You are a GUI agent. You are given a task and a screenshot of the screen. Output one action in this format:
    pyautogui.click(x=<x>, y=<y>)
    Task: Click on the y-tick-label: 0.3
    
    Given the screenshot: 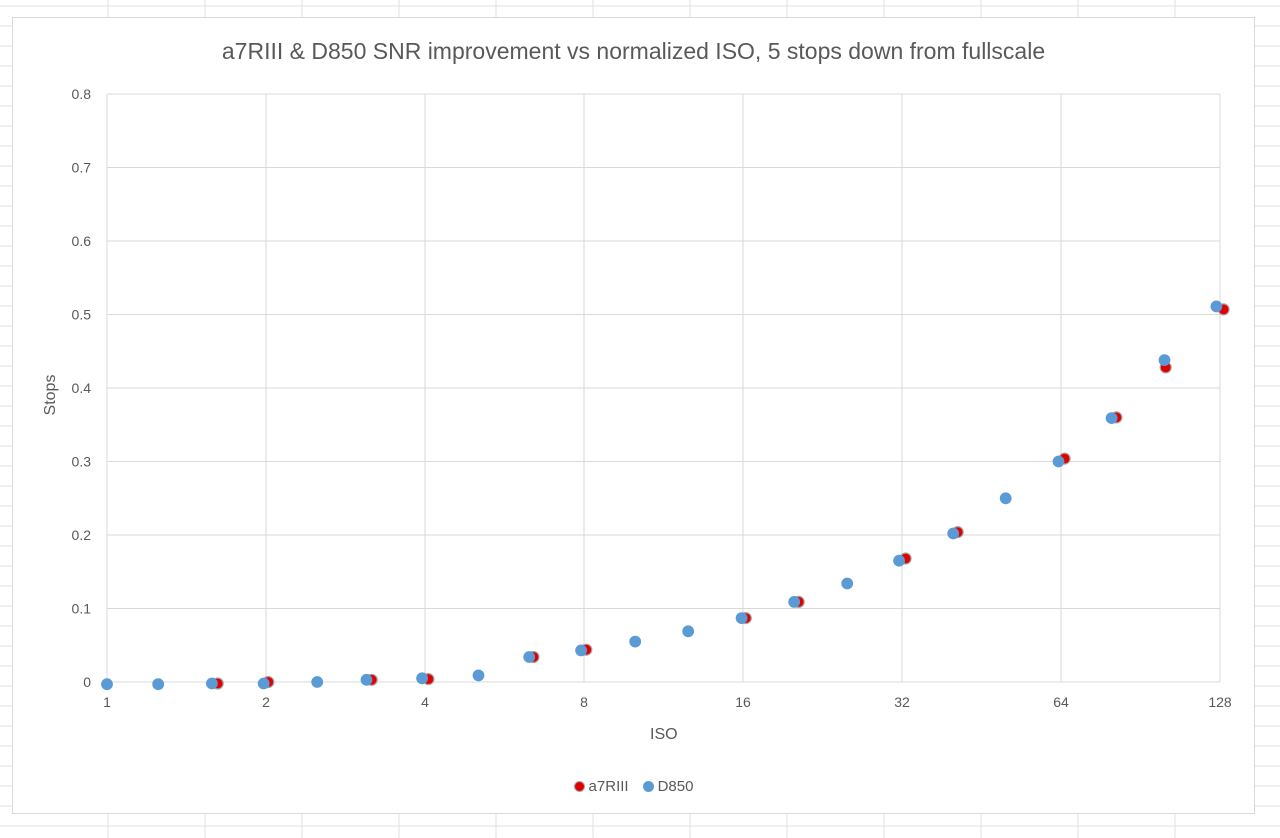 What is the action you would take?
    pyautogui.click(x=82, y=462)
    